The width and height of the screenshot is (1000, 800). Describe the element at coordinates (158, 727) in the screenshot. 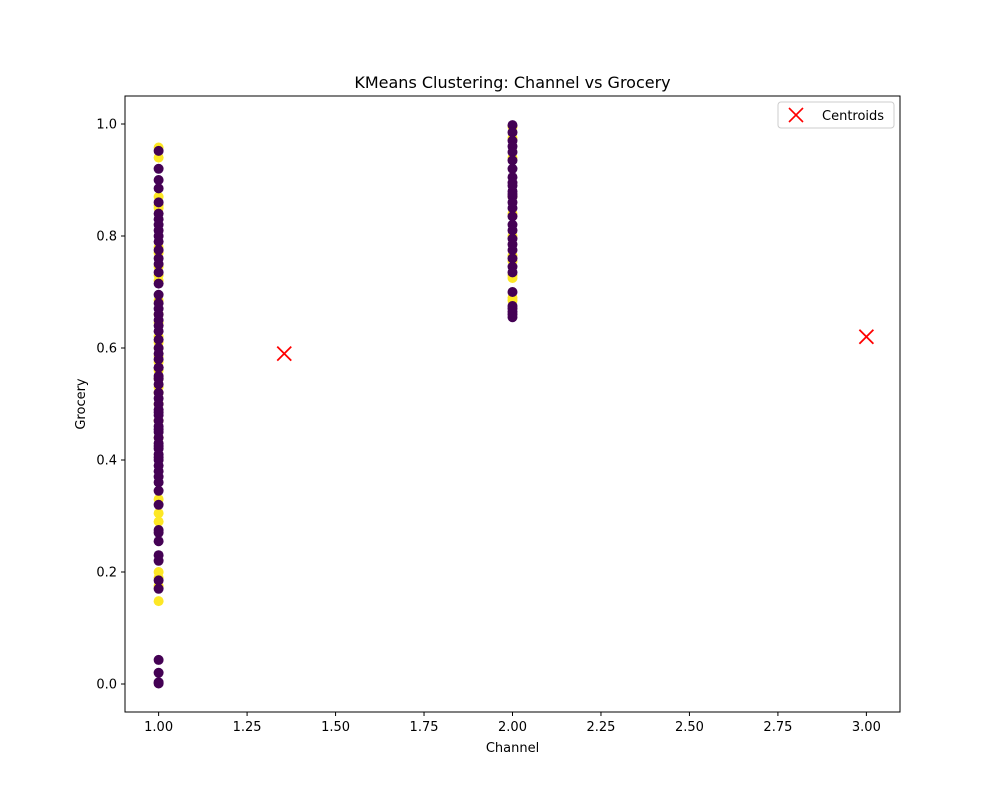

I see `x-tick-label: 1.00` at that location.